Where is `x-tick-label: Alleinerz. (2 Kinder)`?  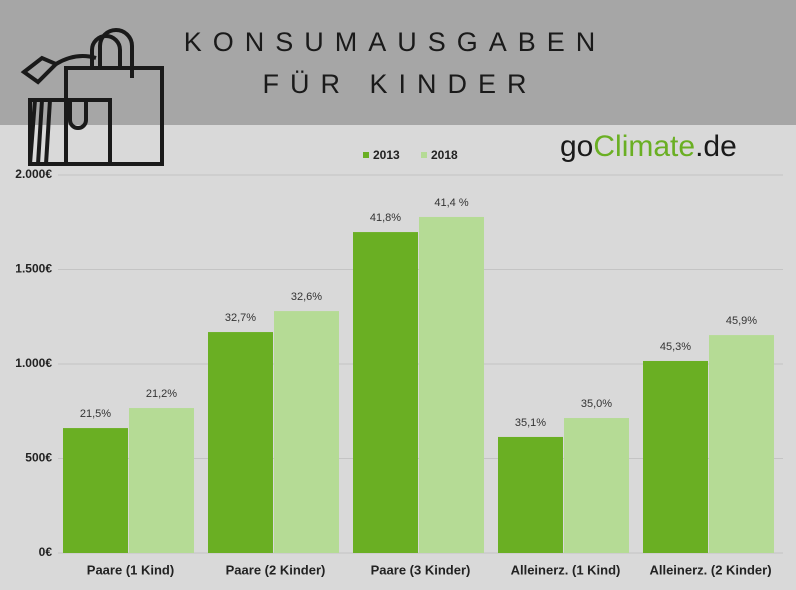 x-tick-label: Alleinerz. (2 Kinder) is located at coordinates (710, 569).